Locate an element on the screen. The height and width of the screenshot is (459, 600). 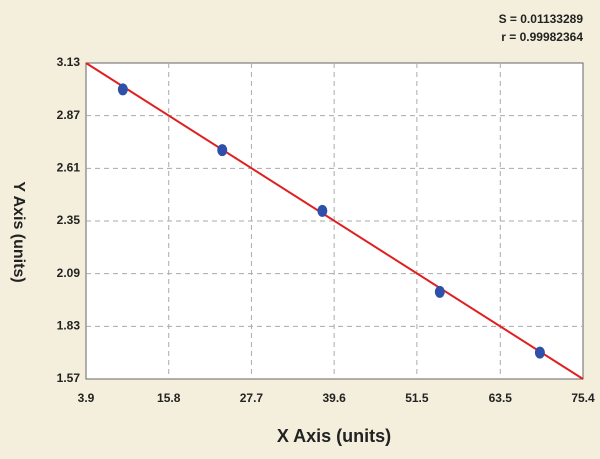
y-tick-label: 1.57 is located at coordinates (69, 378).